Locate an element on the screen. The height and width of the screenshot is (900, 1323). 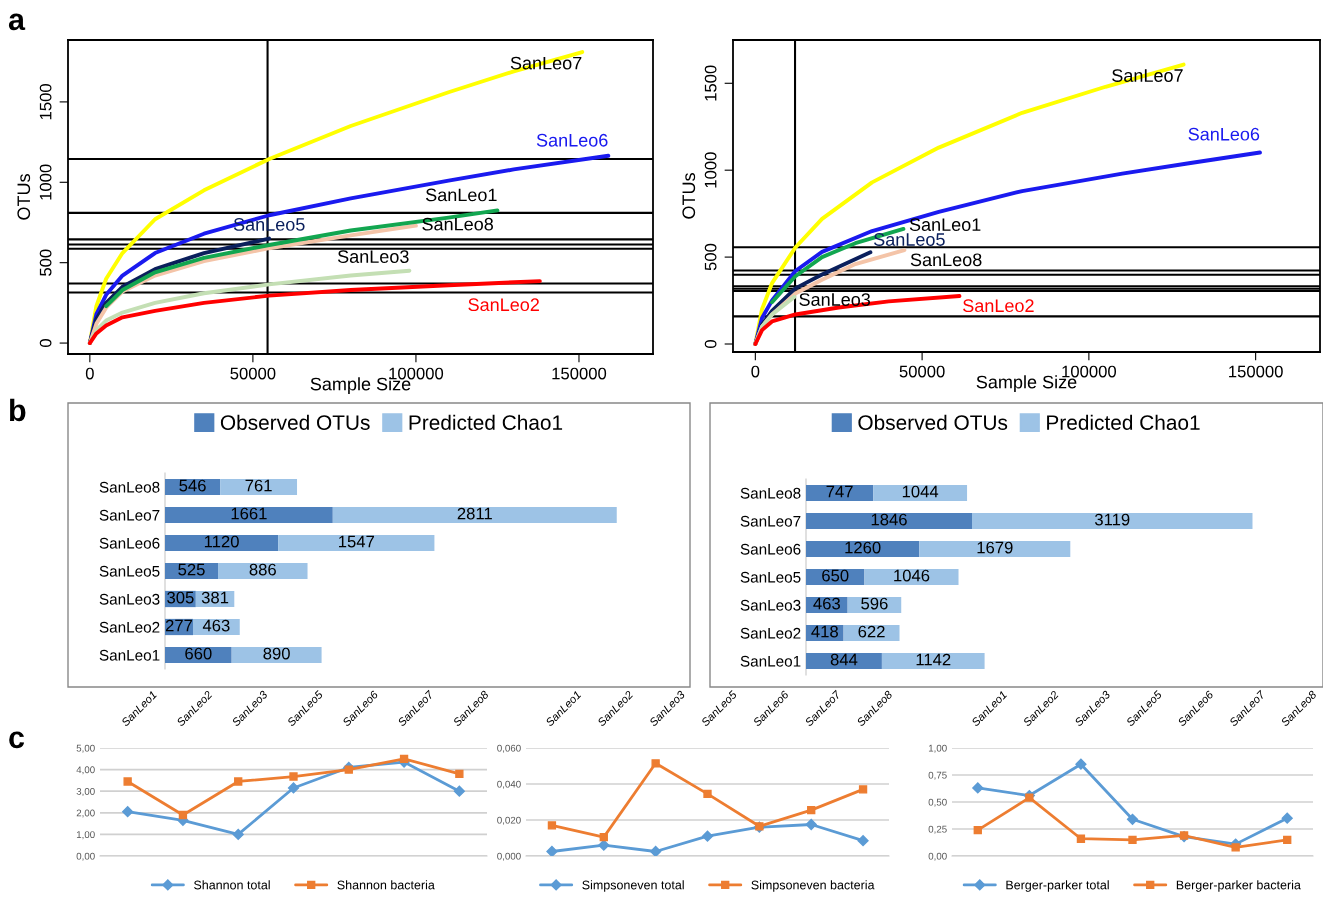
y-tick-label: 0,000 is located at coordinates (509, 856).